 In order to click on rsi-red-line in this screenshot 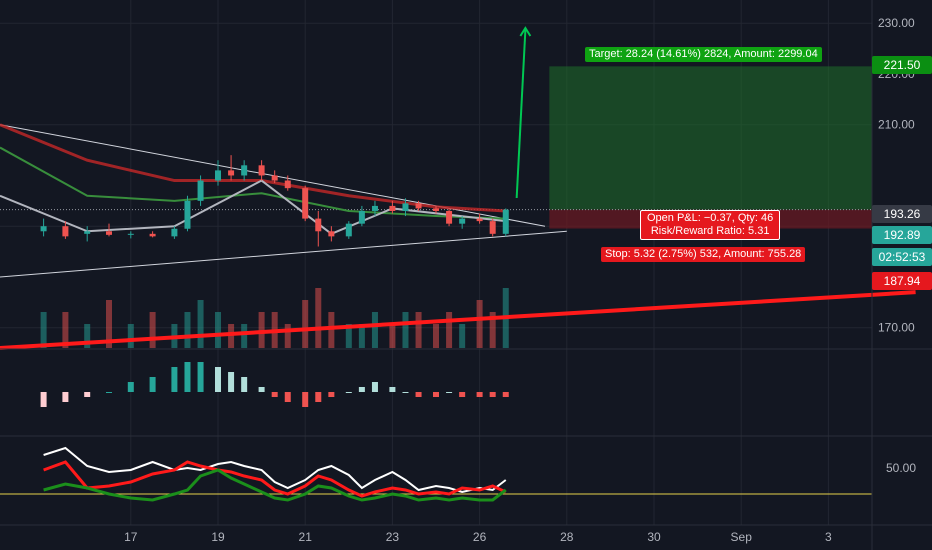, I will do `click(275, 479)`.